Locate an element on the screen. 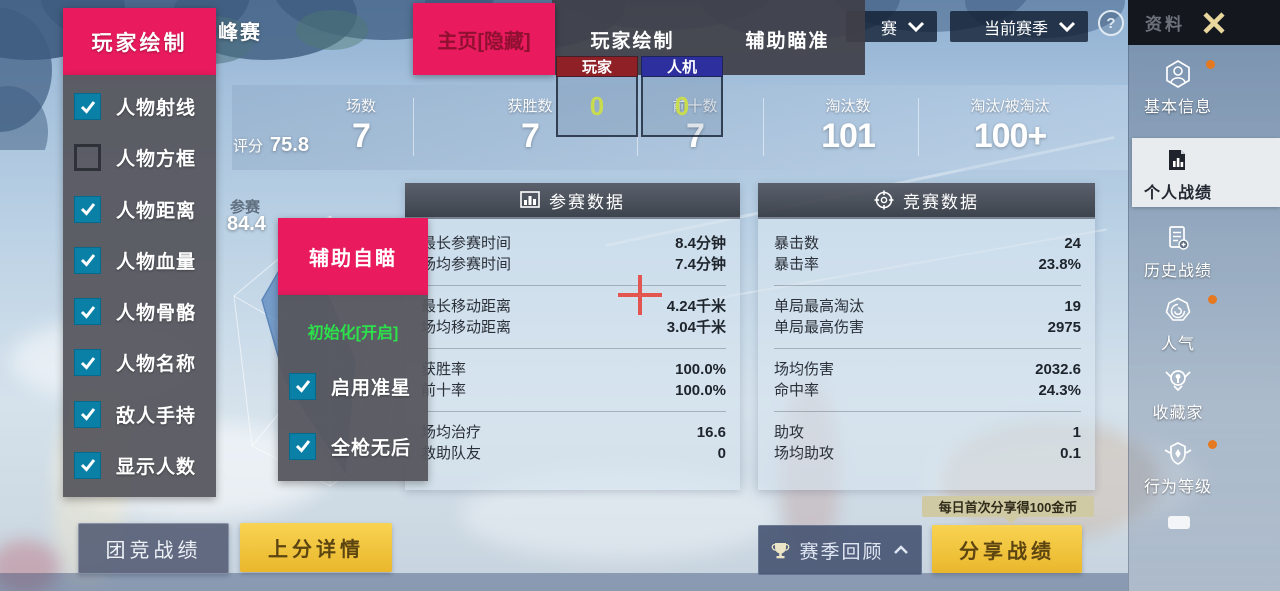 The height and width of the screenshot is (591, 1280). stat-row-label: 单局最高淘汰 is located at coordinates (819, 306).